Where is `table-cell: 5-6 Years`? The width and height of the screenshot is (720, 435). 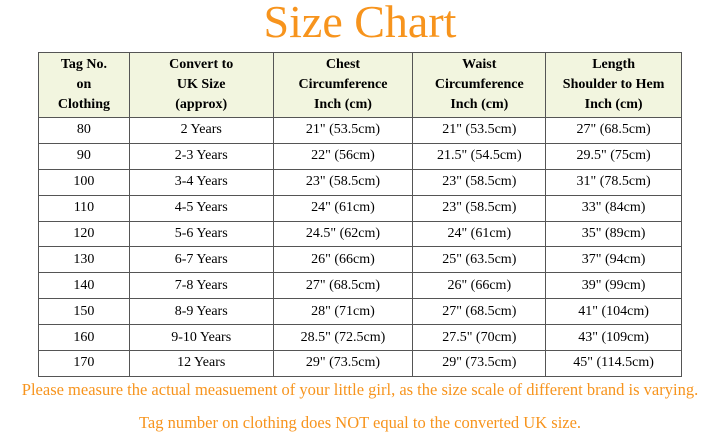 table-cell: 5-6 Years is located at coordinates (201, 234).